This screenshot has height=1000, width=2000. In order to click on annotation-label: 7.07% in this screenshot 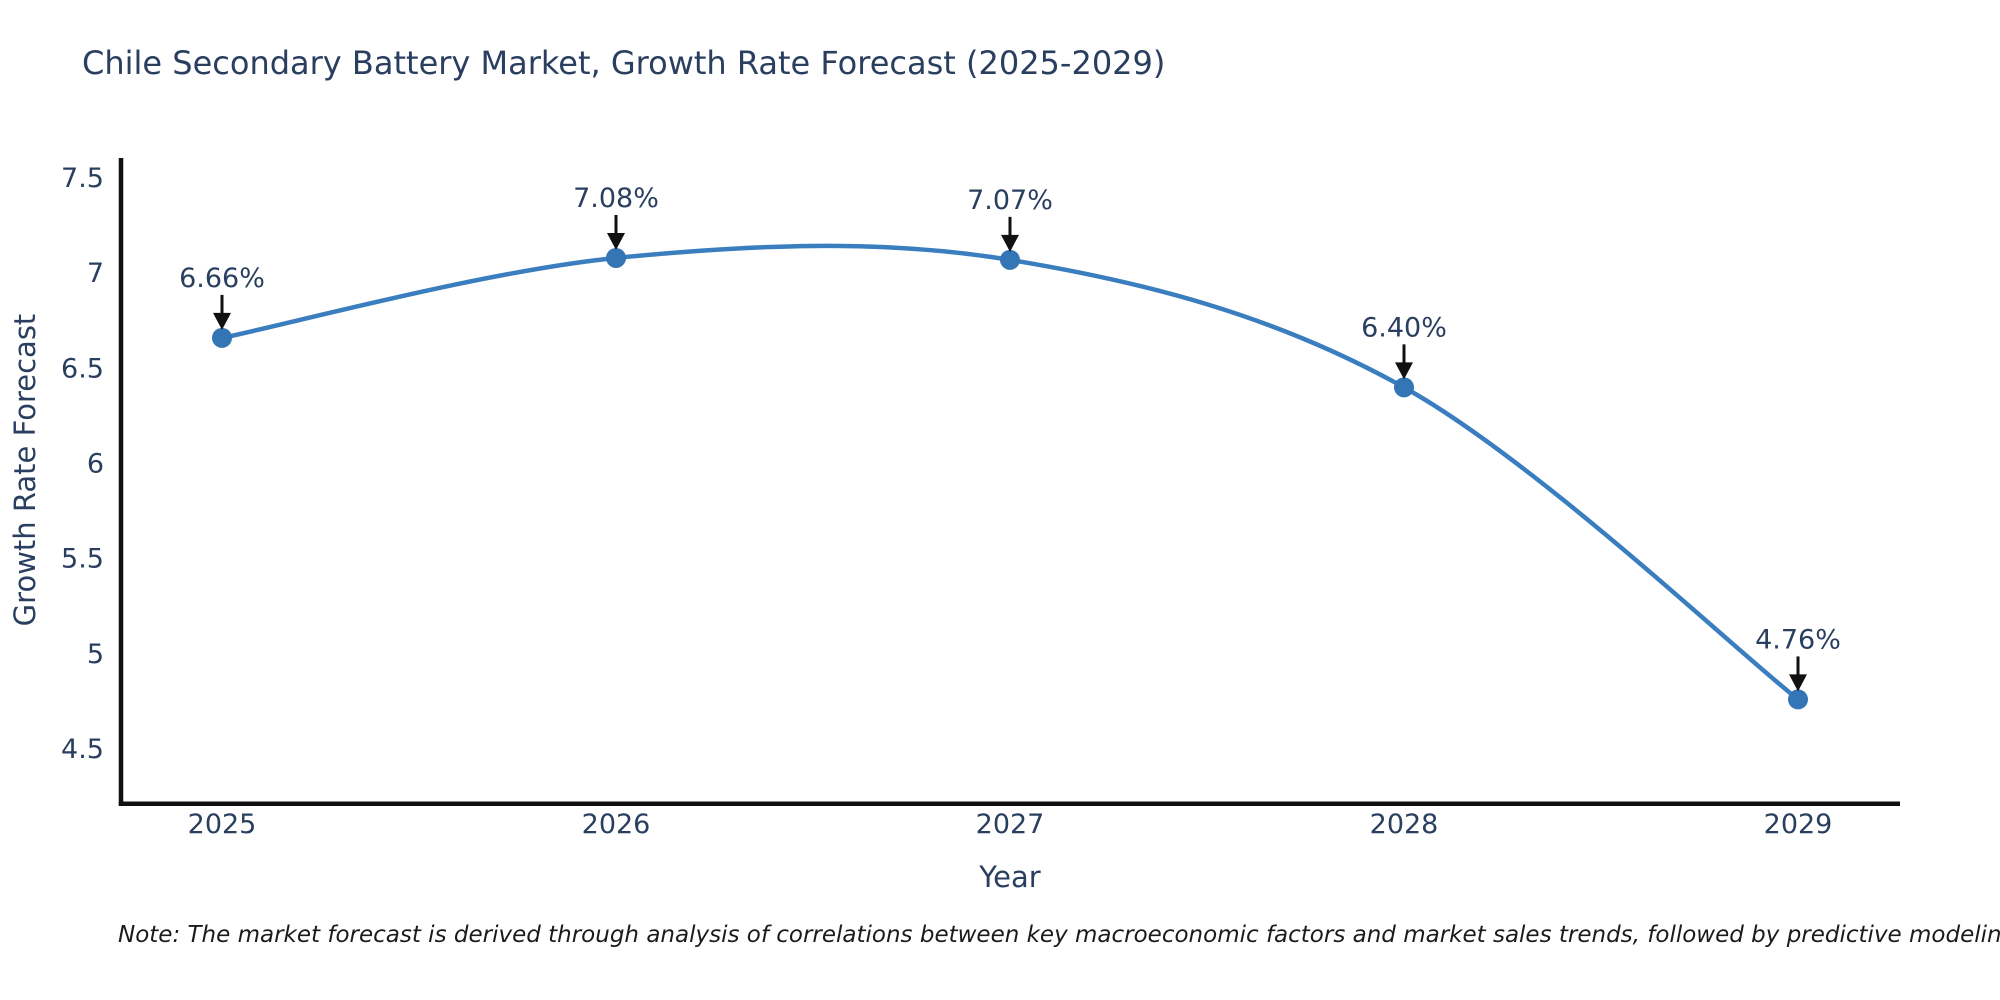, I will do `click(1010, 200)`.